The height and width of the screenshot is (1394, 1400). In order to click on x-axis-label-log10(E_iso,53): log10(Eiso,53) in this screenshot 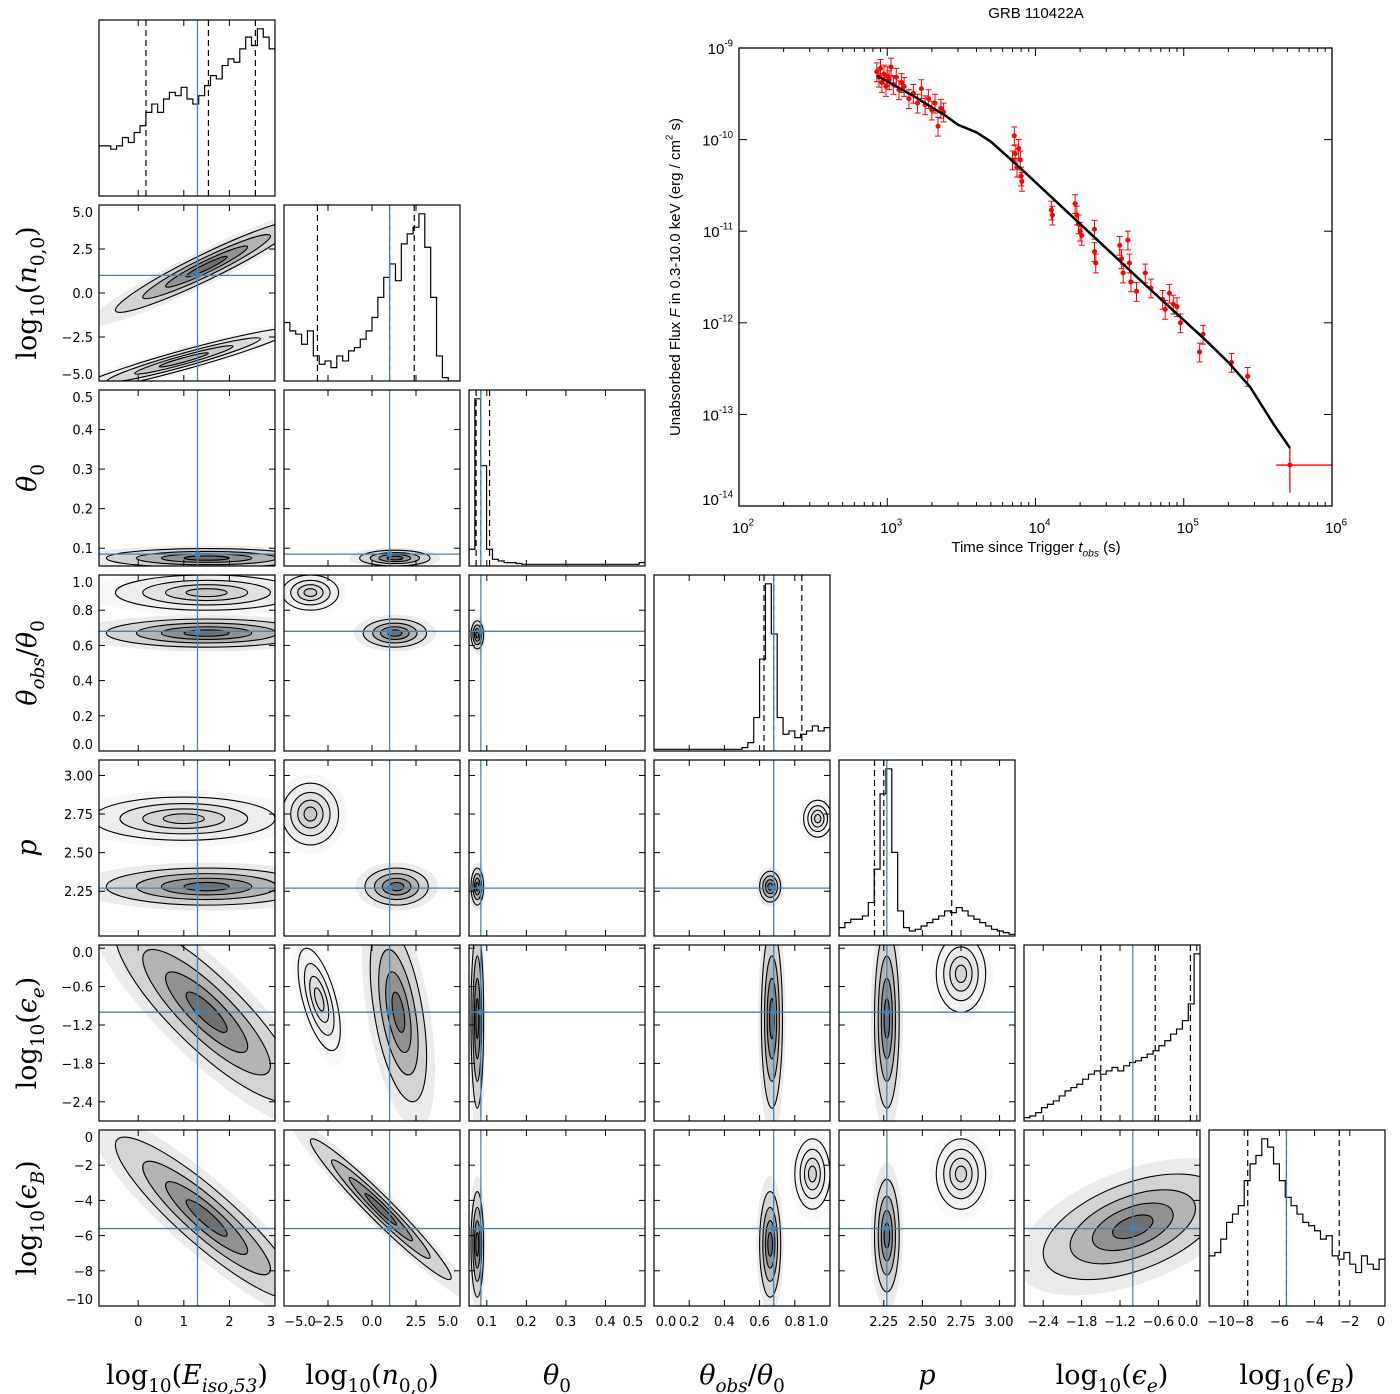, I will do `click(187, 1377)`.